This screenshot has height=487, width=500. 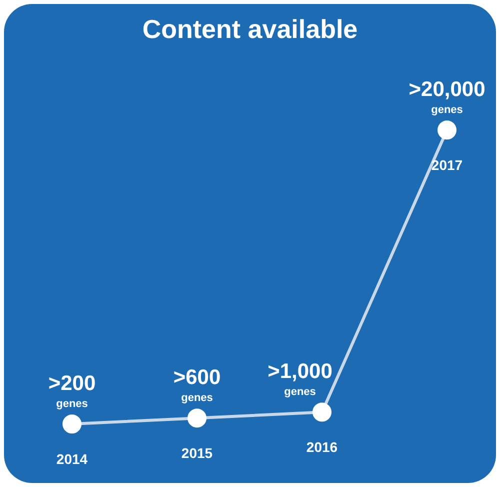 I want to click on chart-title: Content available, so click(x=250, y=29).